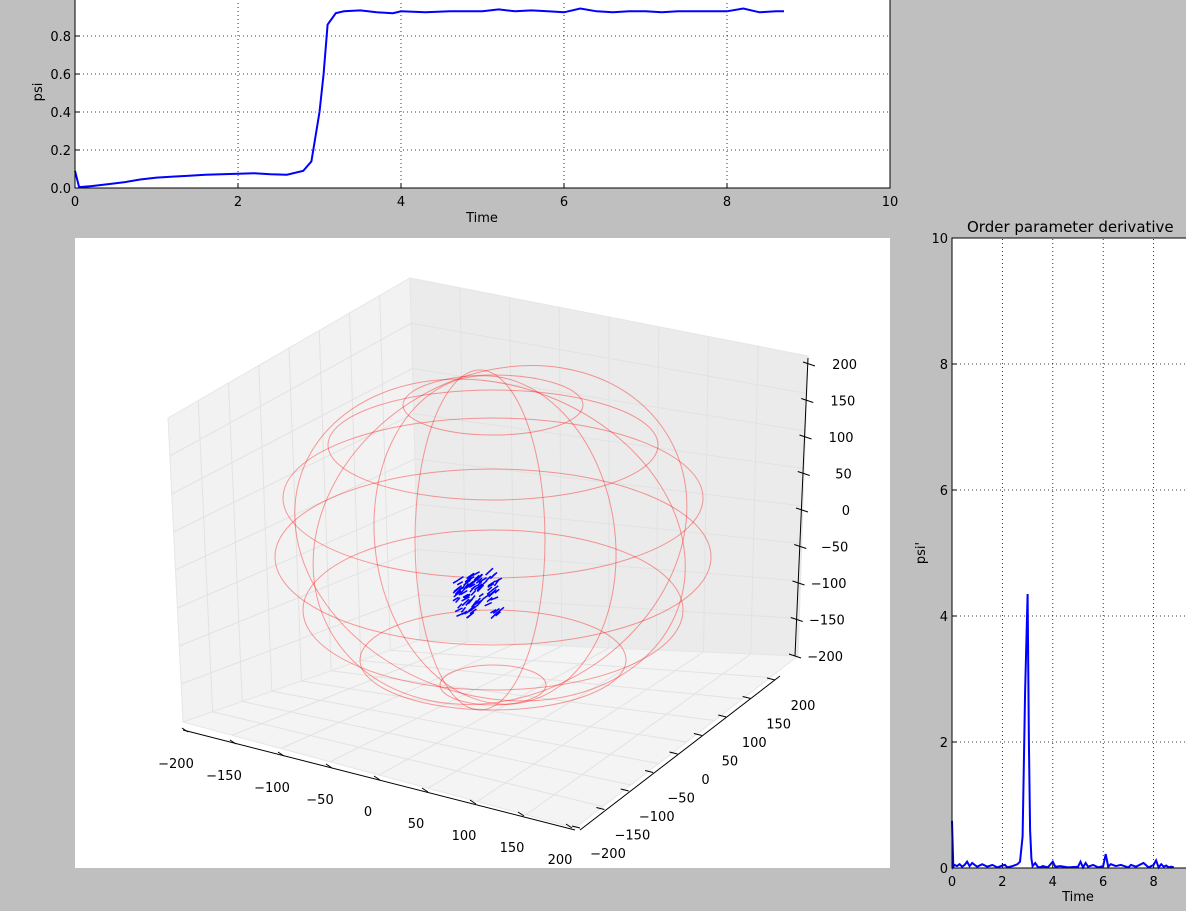 Image resolution: width=1186 pixels, height=911 pixels. I want to click on right-title: Order parameter derivative, so click(1070, 227).